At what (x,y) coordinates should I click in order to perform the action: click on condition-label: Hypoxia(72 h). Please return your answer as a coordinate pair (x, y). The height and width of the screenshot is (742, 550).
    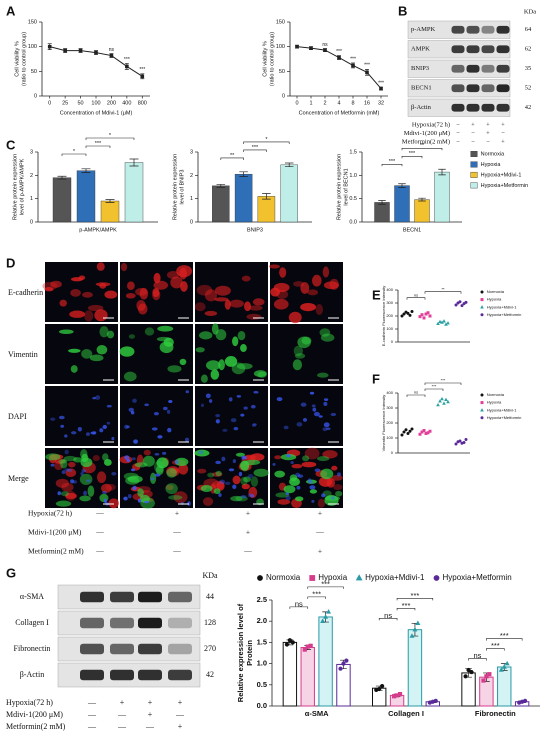
    Looking at the image, I should click on (431, 124).